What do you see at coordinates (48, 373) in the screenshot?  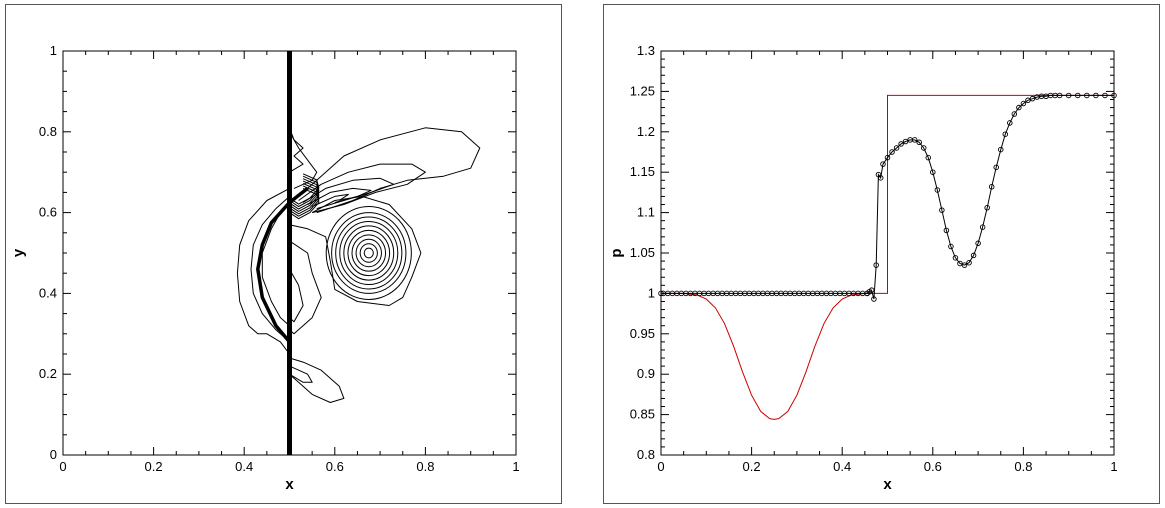 I see `contour-ytick-label: 0.2` at bounding box center [48, 373].